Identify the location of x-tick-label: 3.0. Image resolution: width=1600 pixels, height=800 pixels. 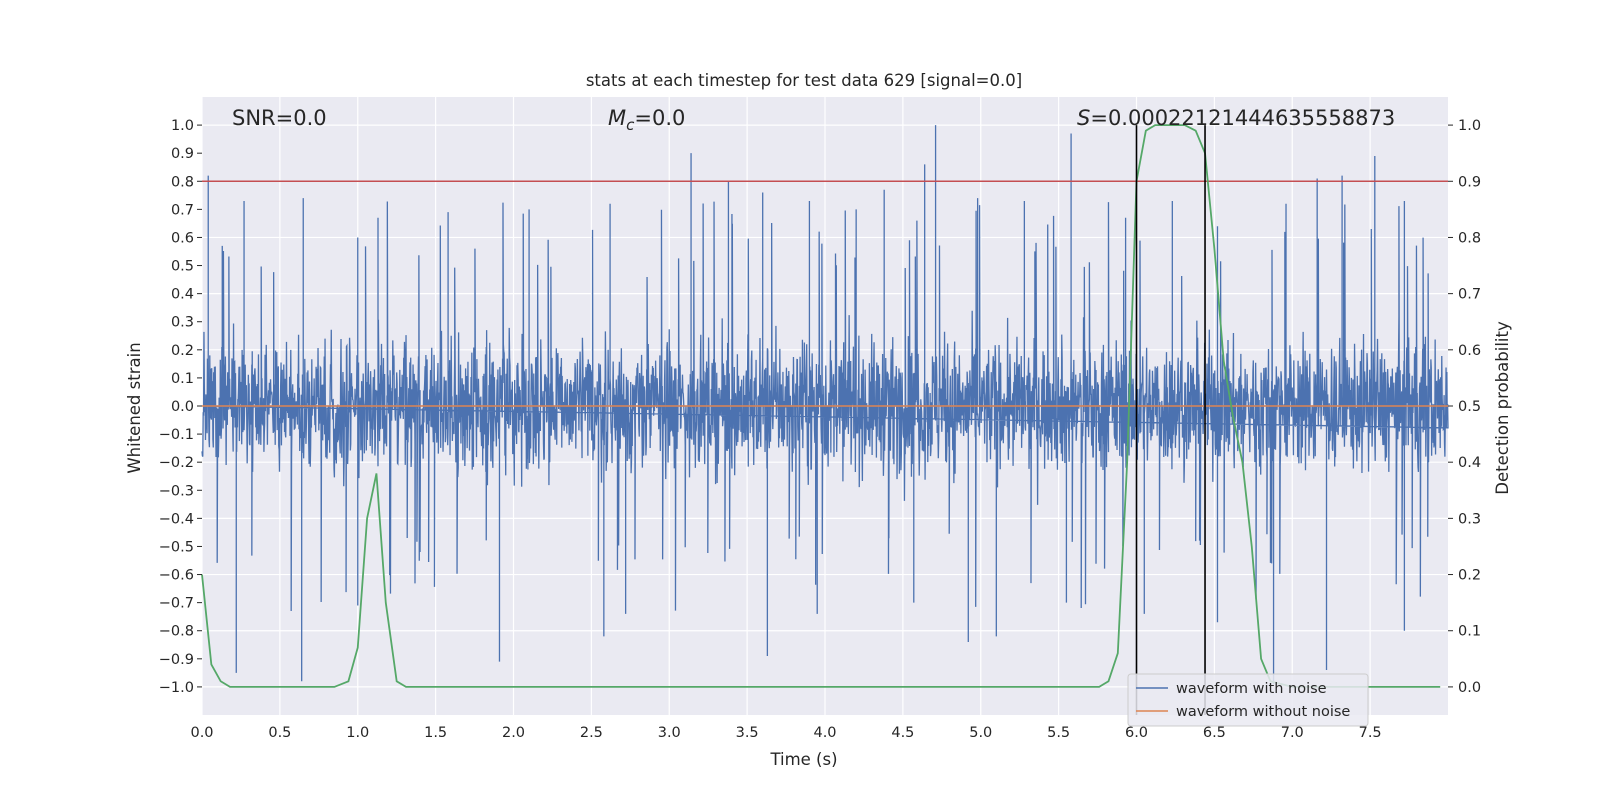
(669, 733).